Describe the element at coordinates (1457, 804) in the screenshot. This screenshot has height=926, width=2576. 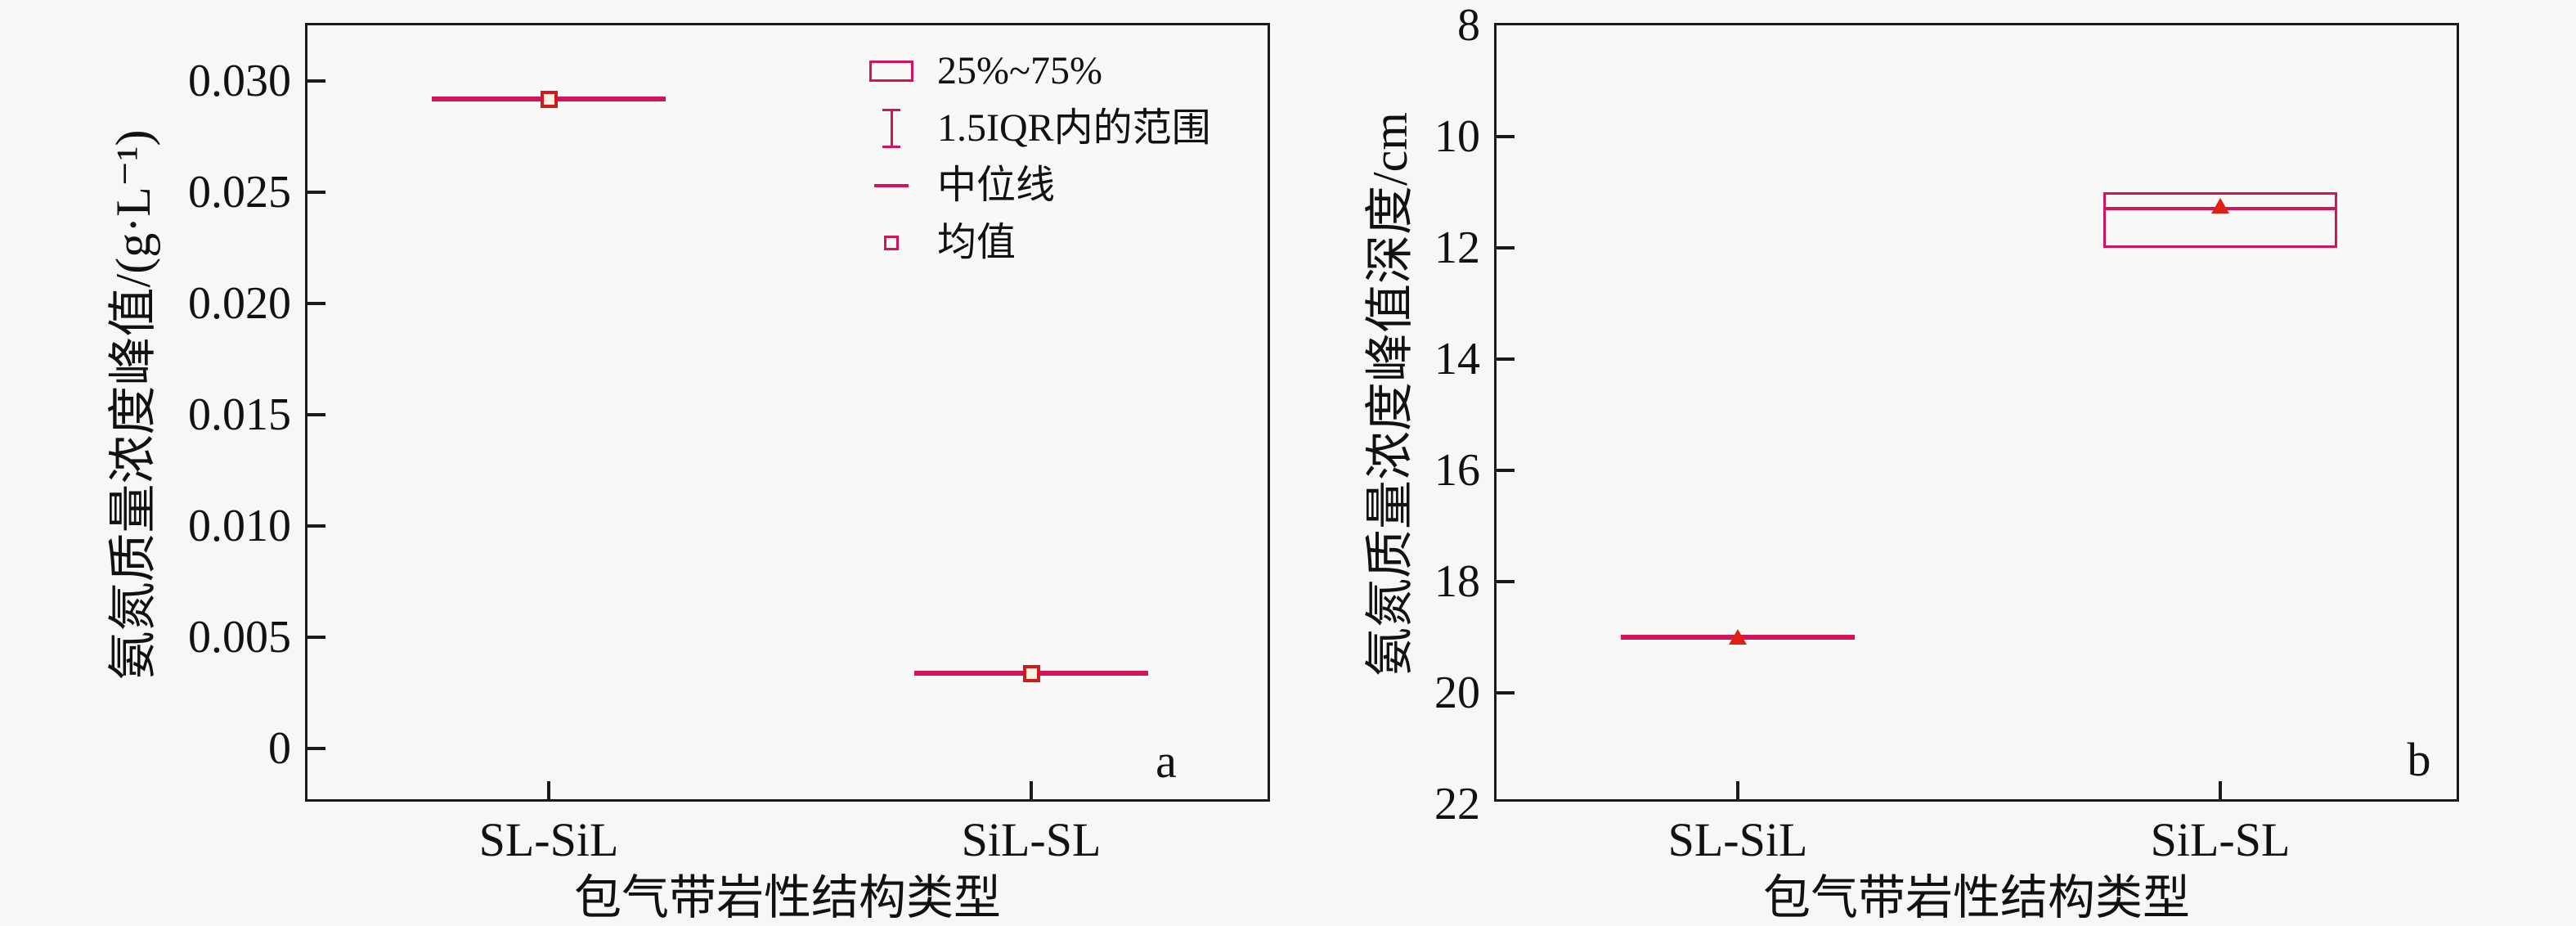
I see `y-tick-label: 22` at that location.